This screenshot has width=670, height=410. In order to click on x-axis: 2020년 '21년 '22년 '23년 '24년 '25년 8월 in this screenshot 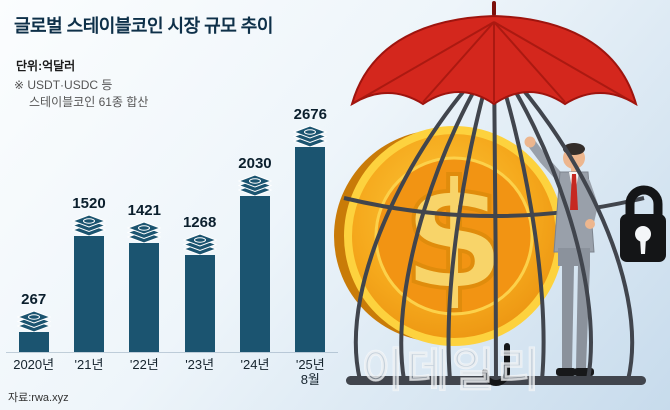, I will do `click(172, 370)`.